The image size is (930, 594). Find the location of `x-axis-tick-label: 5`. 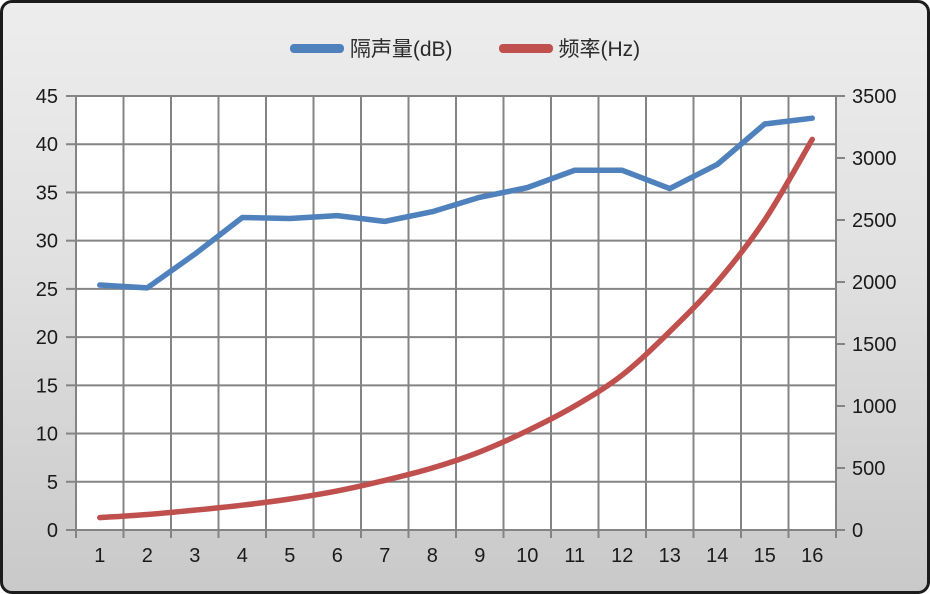

x-axis-tick-label: 5 is located at coordinates (289, 556).